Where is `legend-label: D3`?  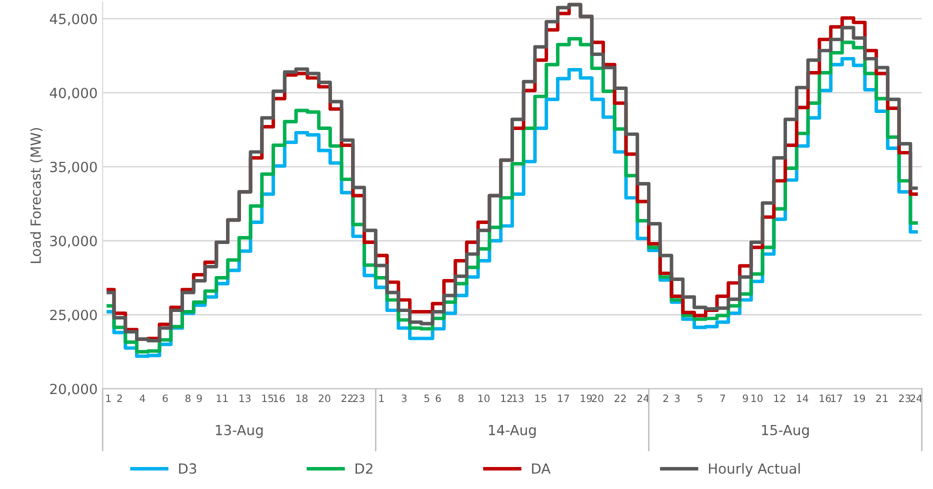 legend-label: D3 is located at coordinates (187, 468).